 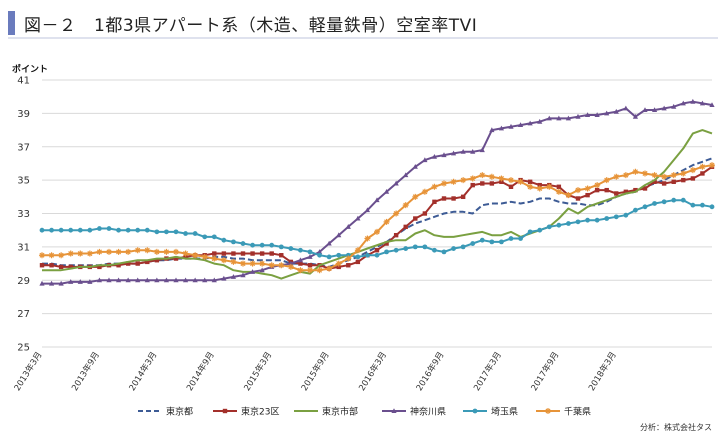 I want to click on title-accent-bar, so click(x=11, y=23).